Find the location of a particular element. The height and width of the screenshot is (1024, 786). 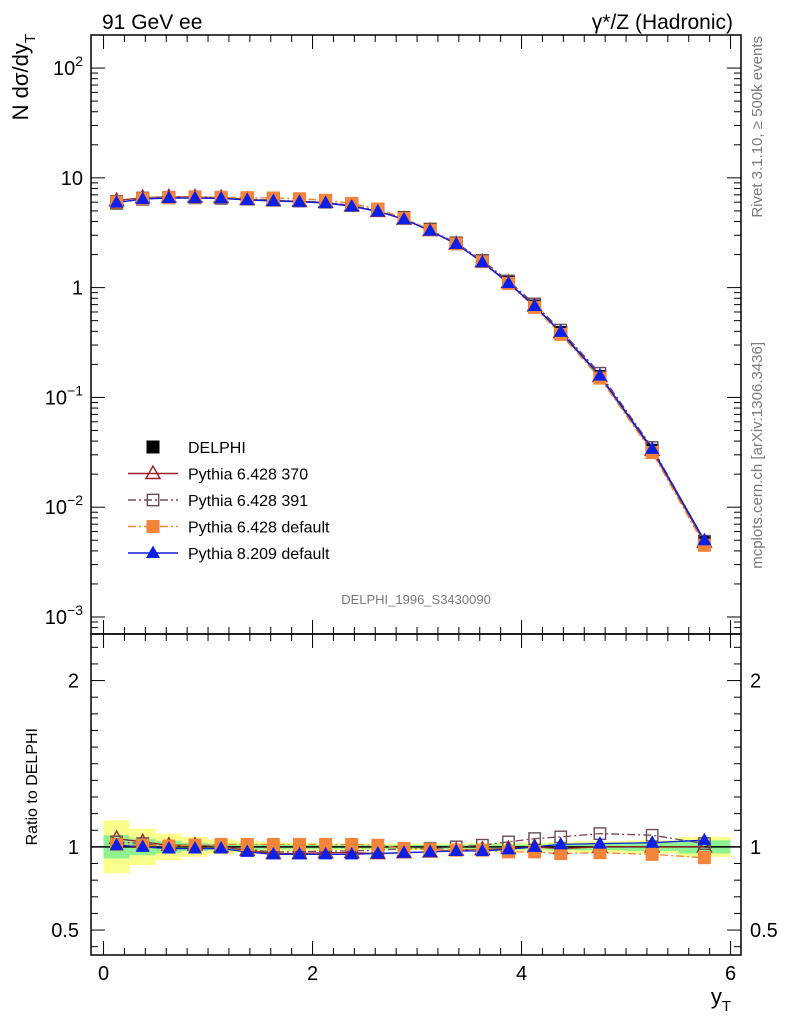

header-left-title: 91 GeV ee is located at coordinates (152, 22).